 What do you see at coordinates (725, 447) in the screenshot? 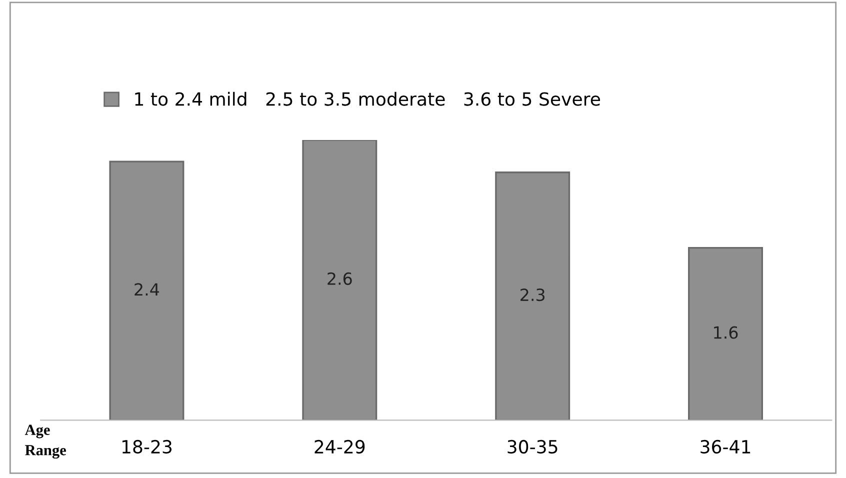
I see `x-tick-label: 36-41` at bounding box center [725, 447].